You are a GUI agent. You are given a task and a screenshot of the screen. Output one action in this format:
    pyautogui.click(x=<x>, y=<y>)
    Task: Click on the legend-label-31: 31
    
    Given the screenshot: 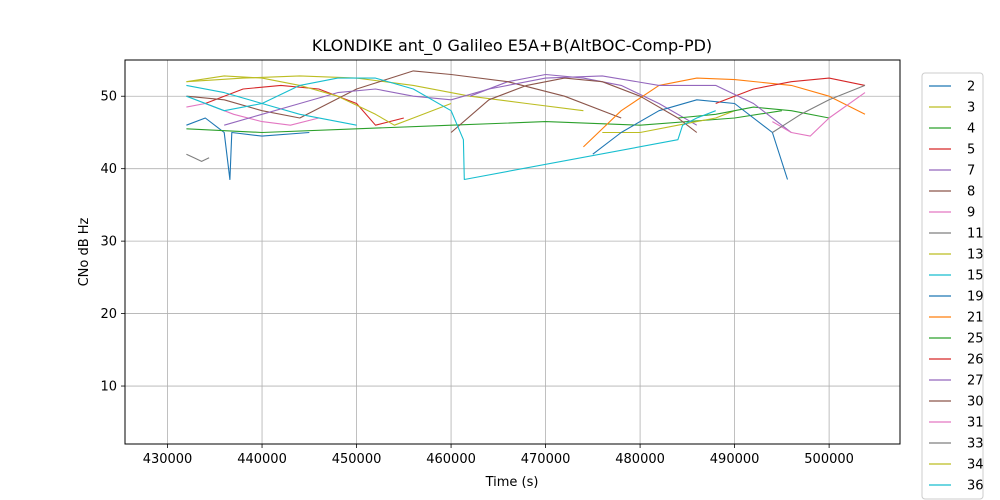 What is the action you would take?
    pyautogui.click(x=975, y=423)
    